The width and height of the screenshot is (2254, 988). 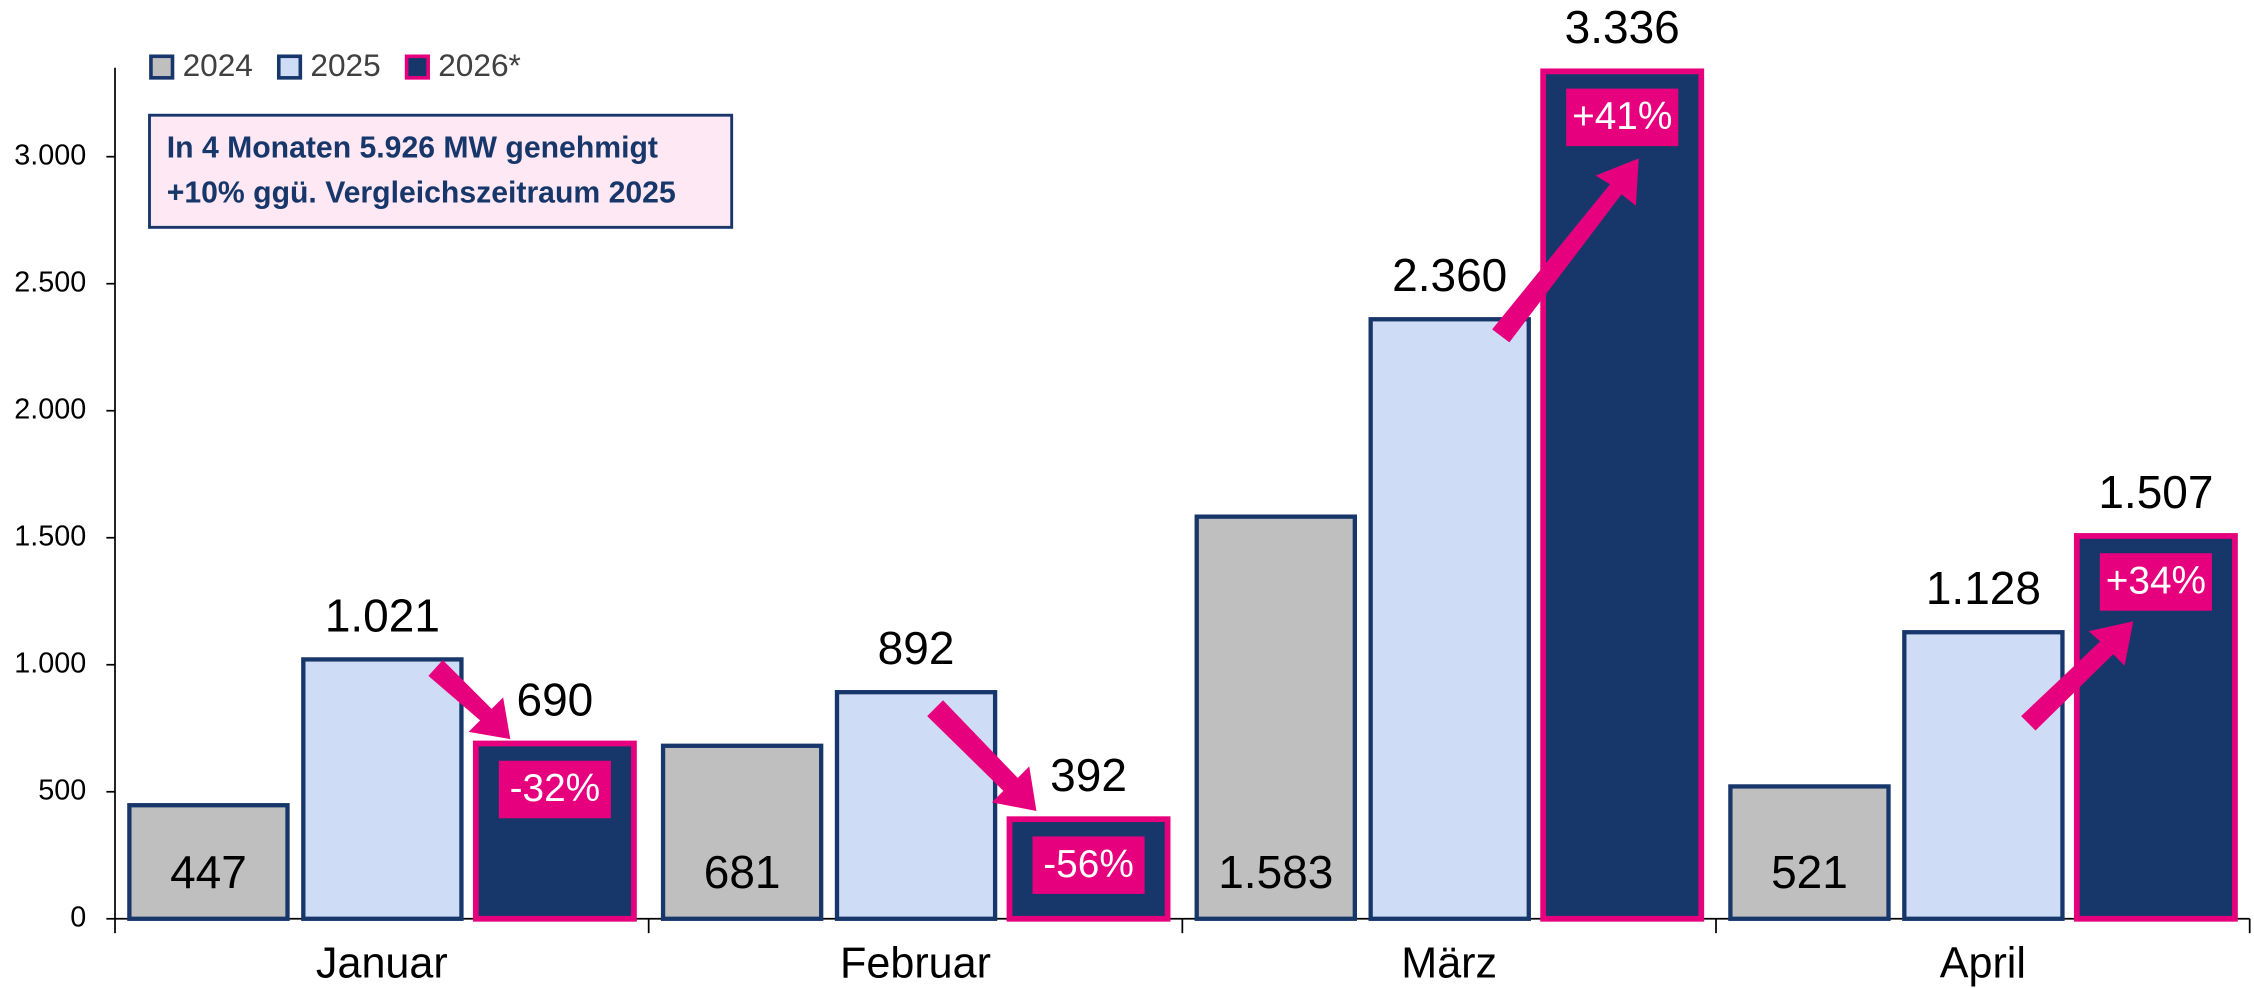 What do you see at coordinates (50, 409) in the screenshot?
I see `y-tick-label: 2.000` at bounding box center [50, 409].